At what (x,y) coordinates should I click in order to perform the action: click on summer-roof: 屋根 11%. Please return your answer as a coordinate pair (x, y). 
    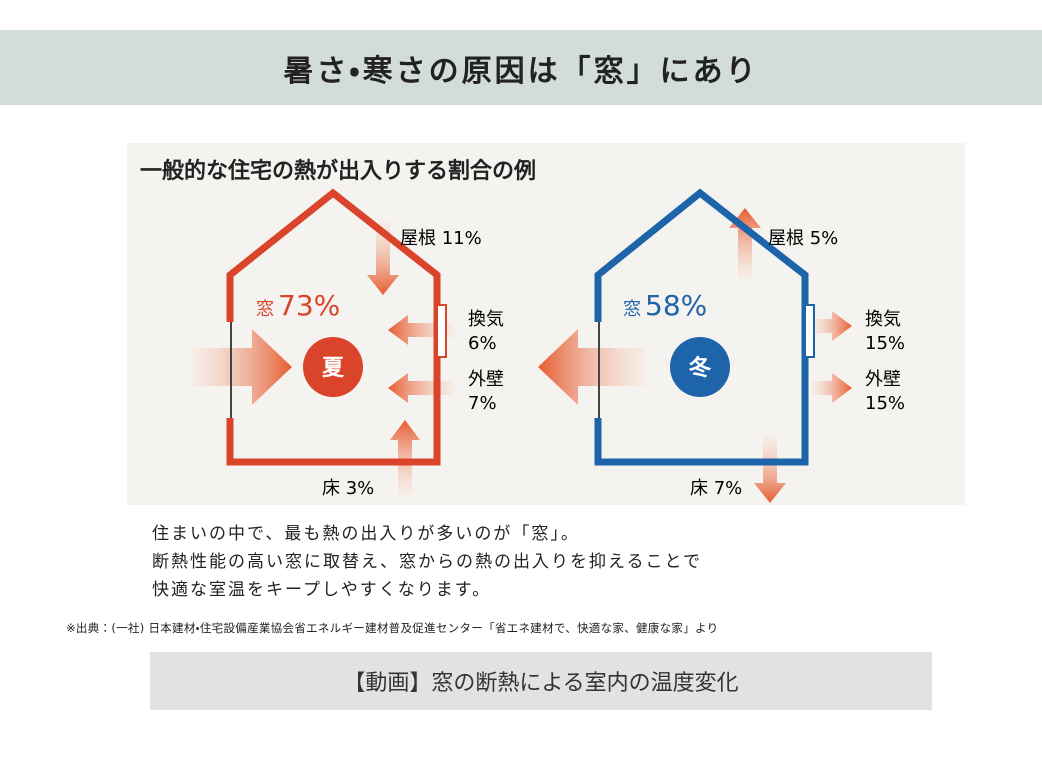
    Looking at the image, I should click on (441, 238).